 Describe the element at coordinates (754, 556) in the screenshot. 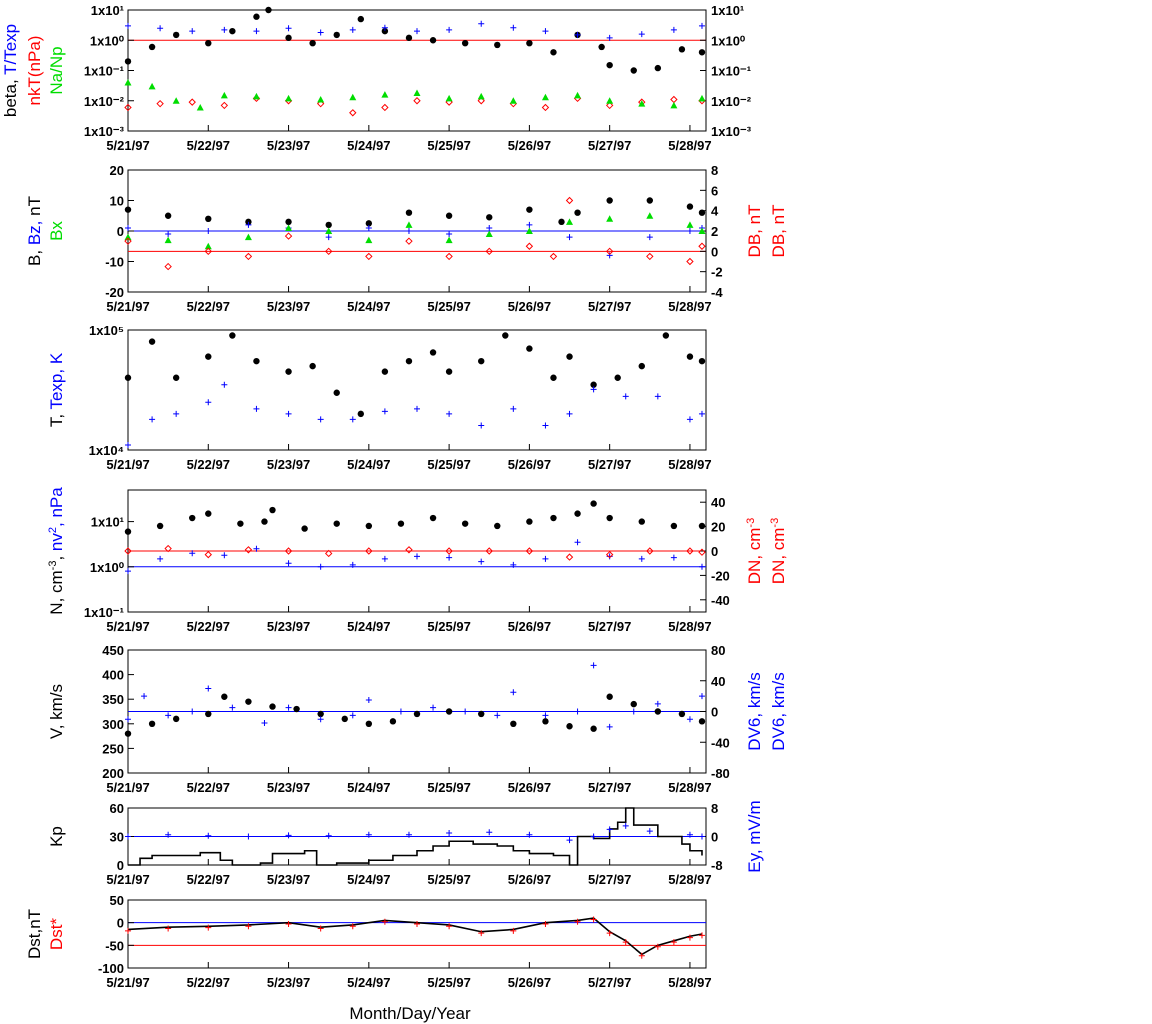

I see `y2-axis-label-part: DN, cm` at that location.